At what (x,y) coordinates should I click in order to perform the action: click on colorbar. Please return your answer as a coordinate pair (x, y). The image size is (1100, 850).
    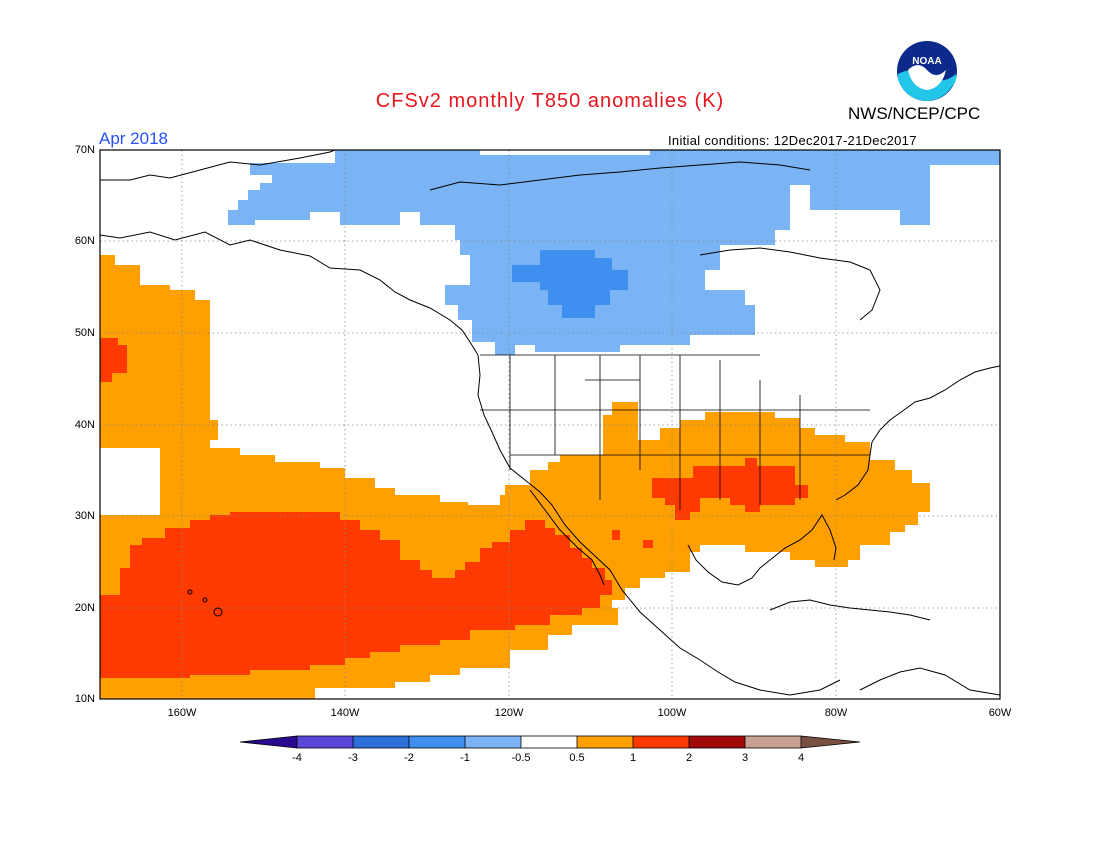
    Looking at the image, I should click on (550, 742).